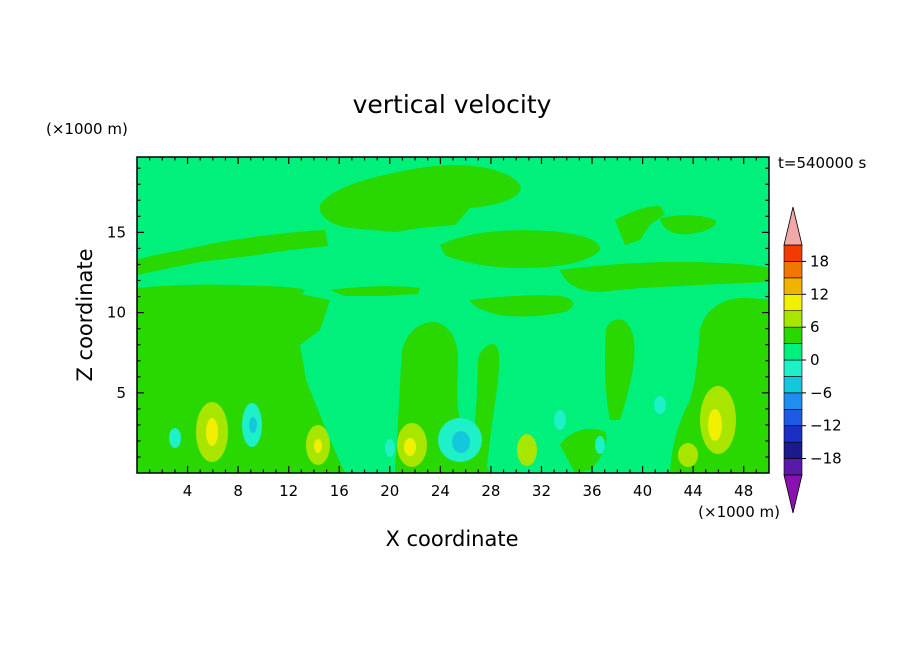 The height and width of the screenshot is (654, 904). What do you see at coordinates (116, 232) in the screenshot?
I see `y-tick-label: 15` at bounding box center [116, 232].